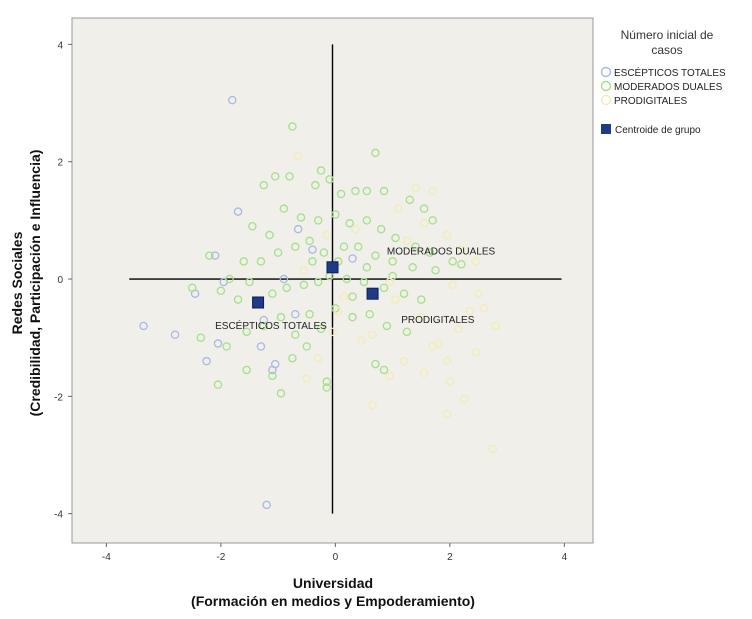 Image resolution: width=752 pixels, height=619 pixels. I want to click on legend-centroid-swatch, so click(606, 129).